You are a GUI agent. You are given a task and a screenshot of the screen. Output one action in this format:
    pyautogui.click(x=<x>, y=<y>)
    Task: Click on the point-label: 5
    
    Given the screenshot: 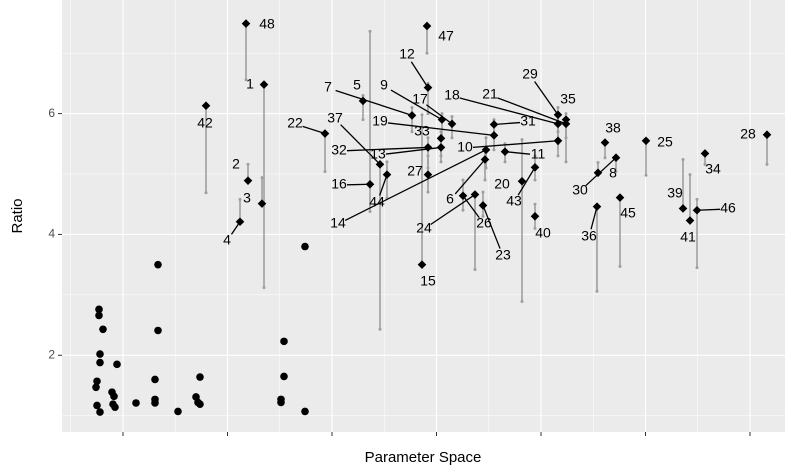 What is the action you would take?
    pyautogui.click(x=357, y=85)
    